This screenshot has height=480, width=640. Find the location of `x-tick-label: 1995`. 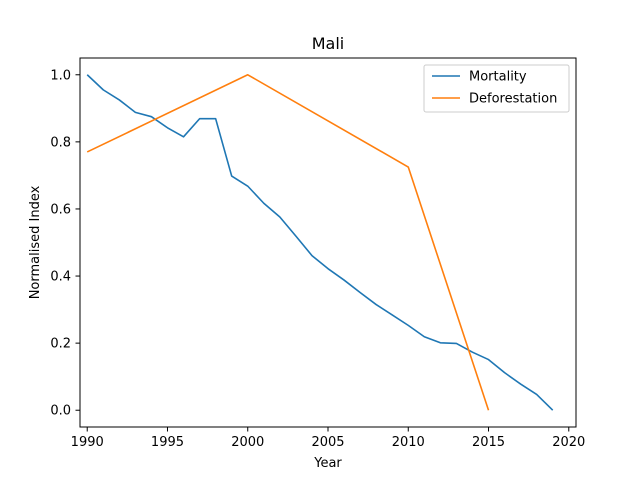

x-tick-label: 1995 is located at coordinates (167, 442).